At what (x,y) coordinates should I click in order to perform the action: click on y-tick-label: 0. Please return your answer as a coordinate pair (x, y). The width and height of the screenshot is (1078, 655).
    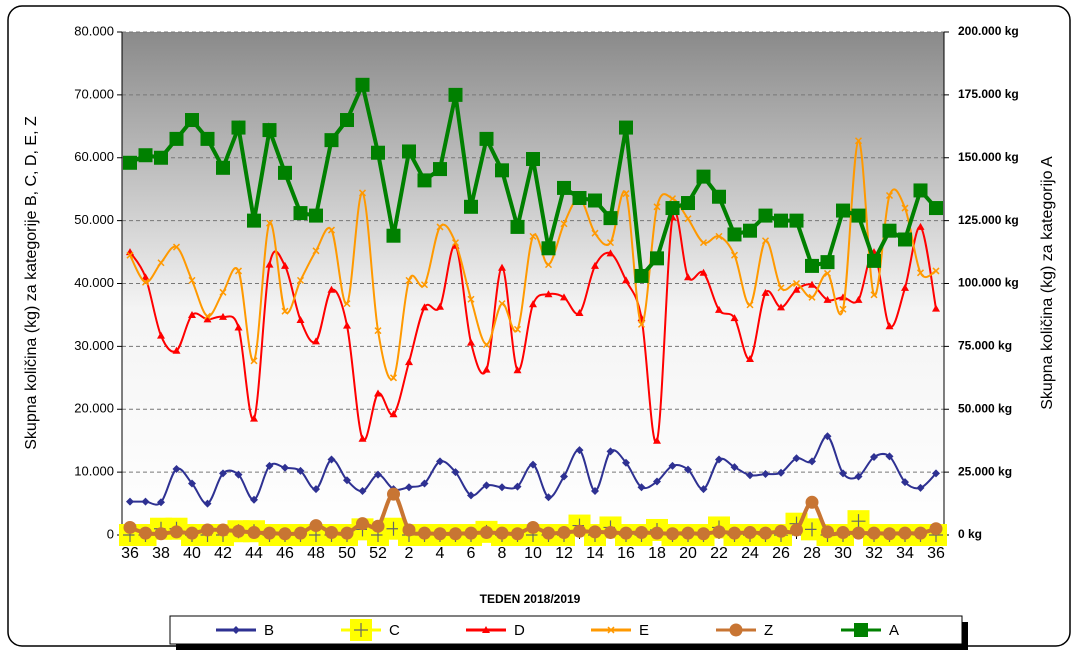
    Looking at the image, I should click on (110, 533).